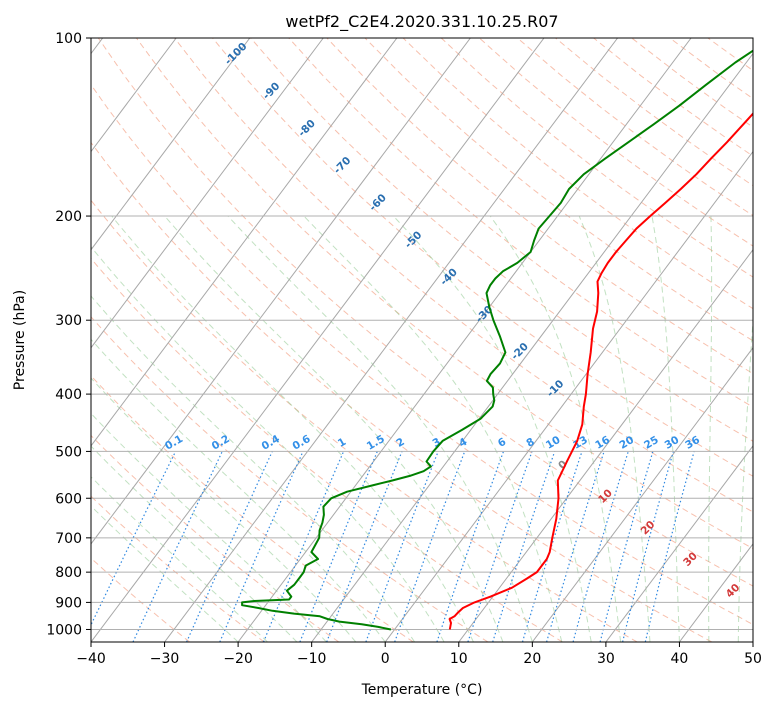  What do you see at coordinates (378, 203) in the screenshot?
I see `isotherm-label: -60` at bounding box center [378, 203].